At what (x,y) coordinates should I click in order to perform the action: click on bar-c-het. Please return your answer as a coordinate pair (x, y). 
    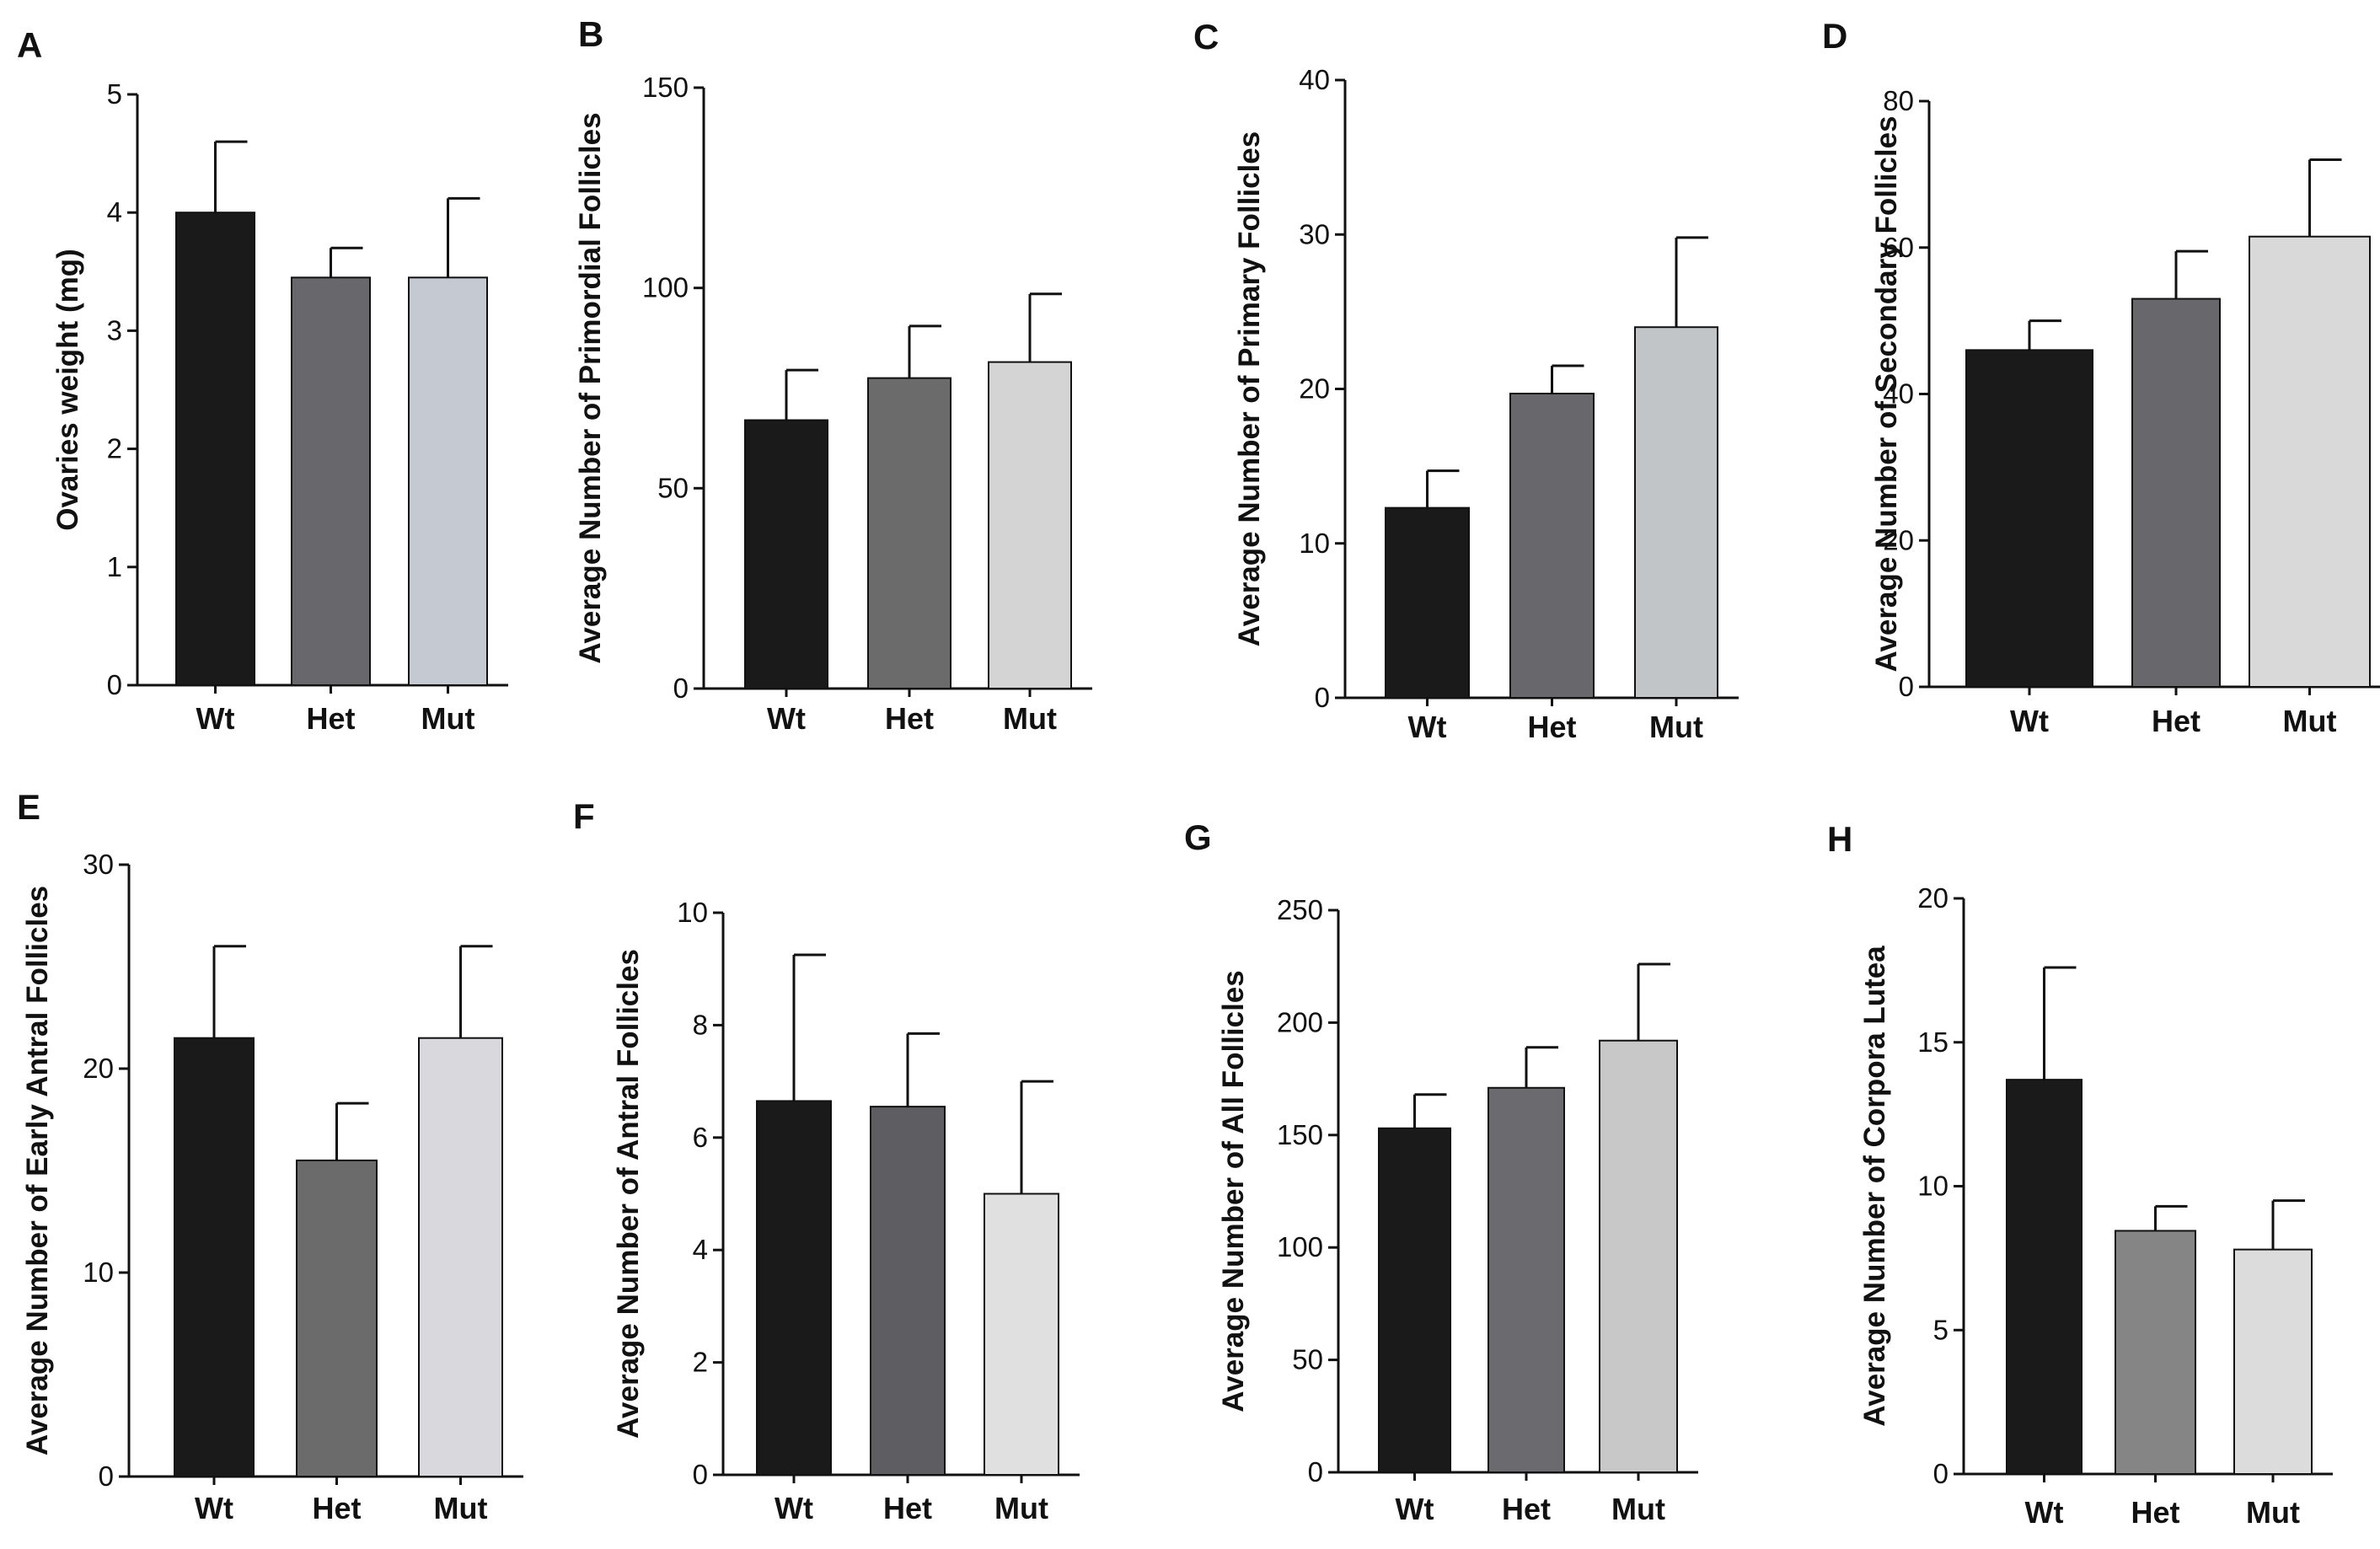
    Looking at the image, I should click on (1552, 545).